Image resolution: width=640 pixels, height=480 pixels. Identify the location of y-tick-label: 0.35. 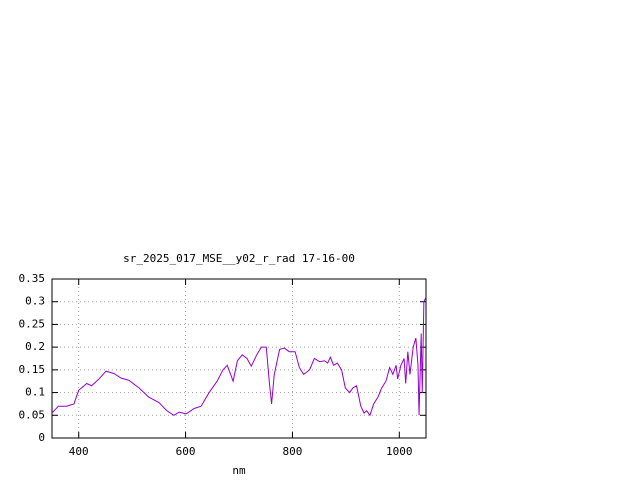
(32, 278).